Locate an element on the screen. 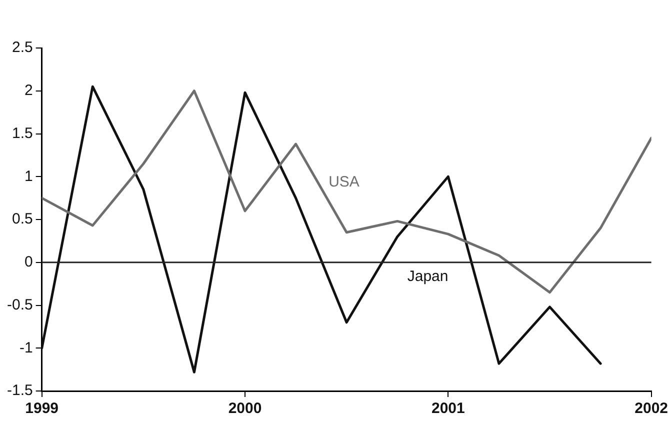  x-tick-label: 2002 is located at coordinates (651, 409).